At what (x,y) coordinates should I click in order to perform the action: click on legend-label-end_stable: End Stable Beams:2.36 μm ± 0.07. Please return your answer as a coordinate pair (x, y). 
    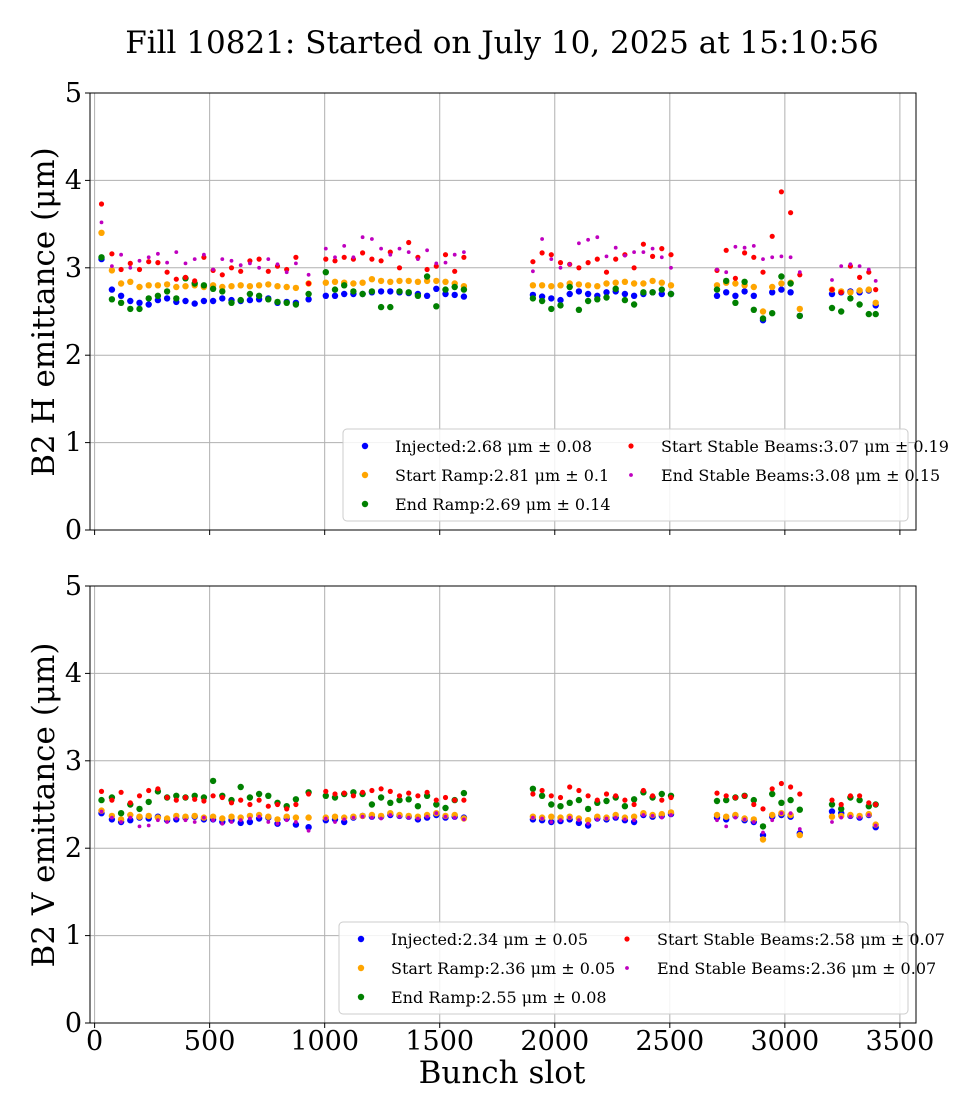
    Looking at the image, I should click on (796, 968).